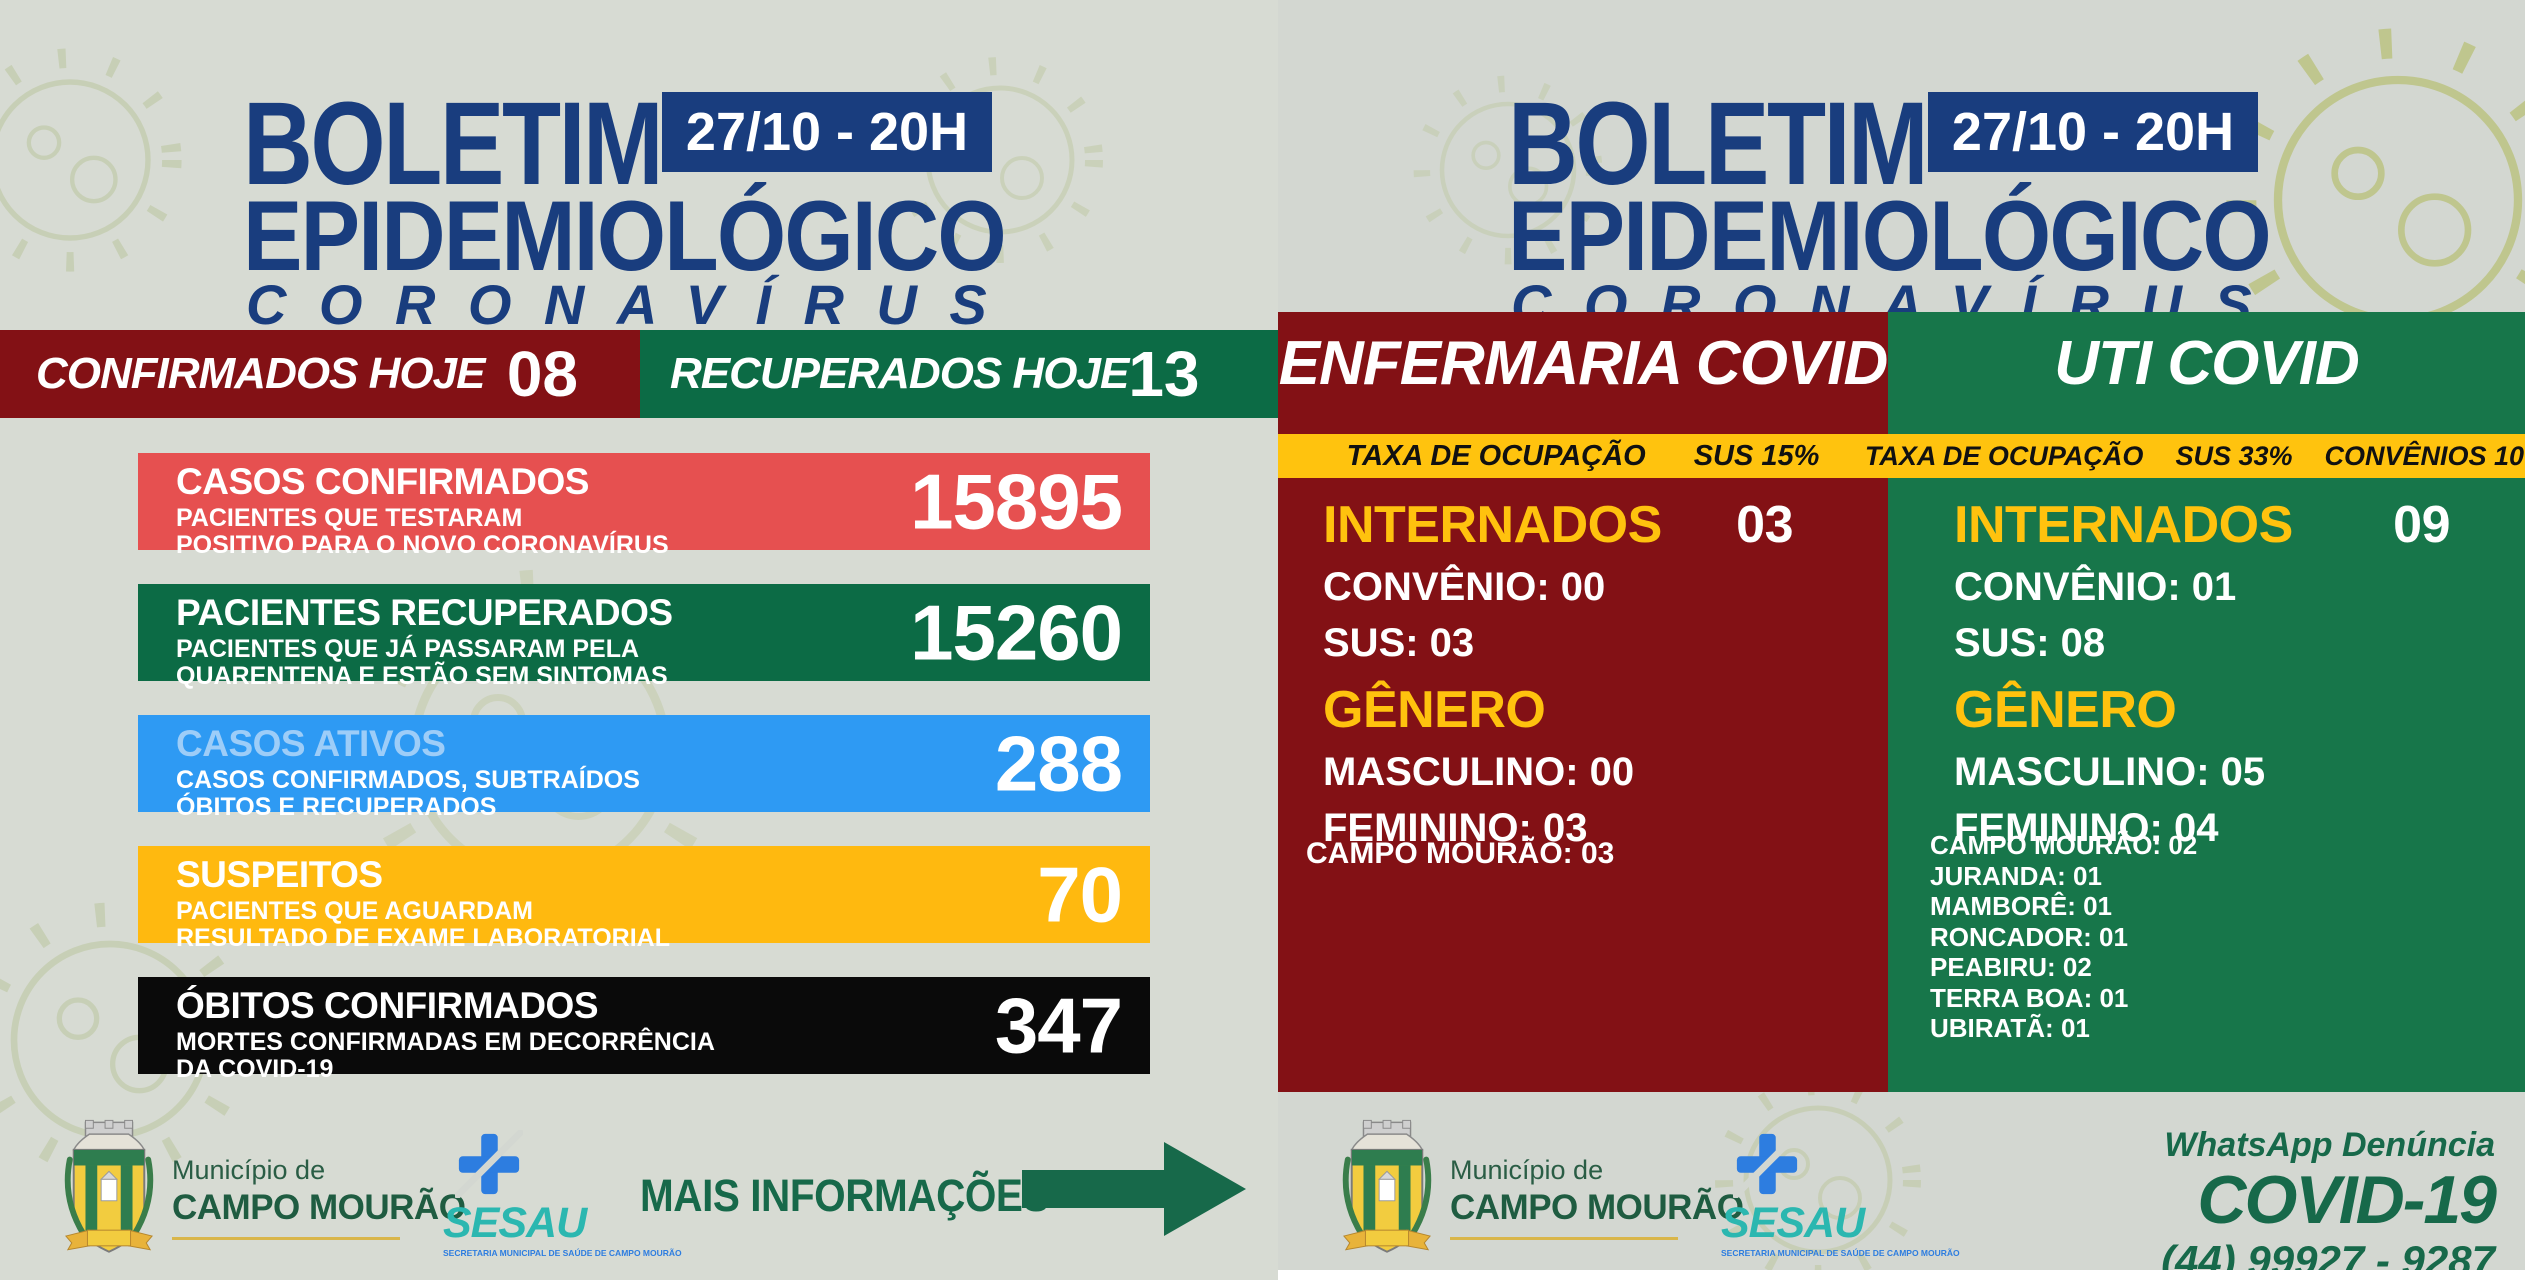  What do you see at coordinates (260, 373) in the screenshot?
I see `confirmed-today-label: CONFIRMADOS HOJE` at bounding box center [260, 373].